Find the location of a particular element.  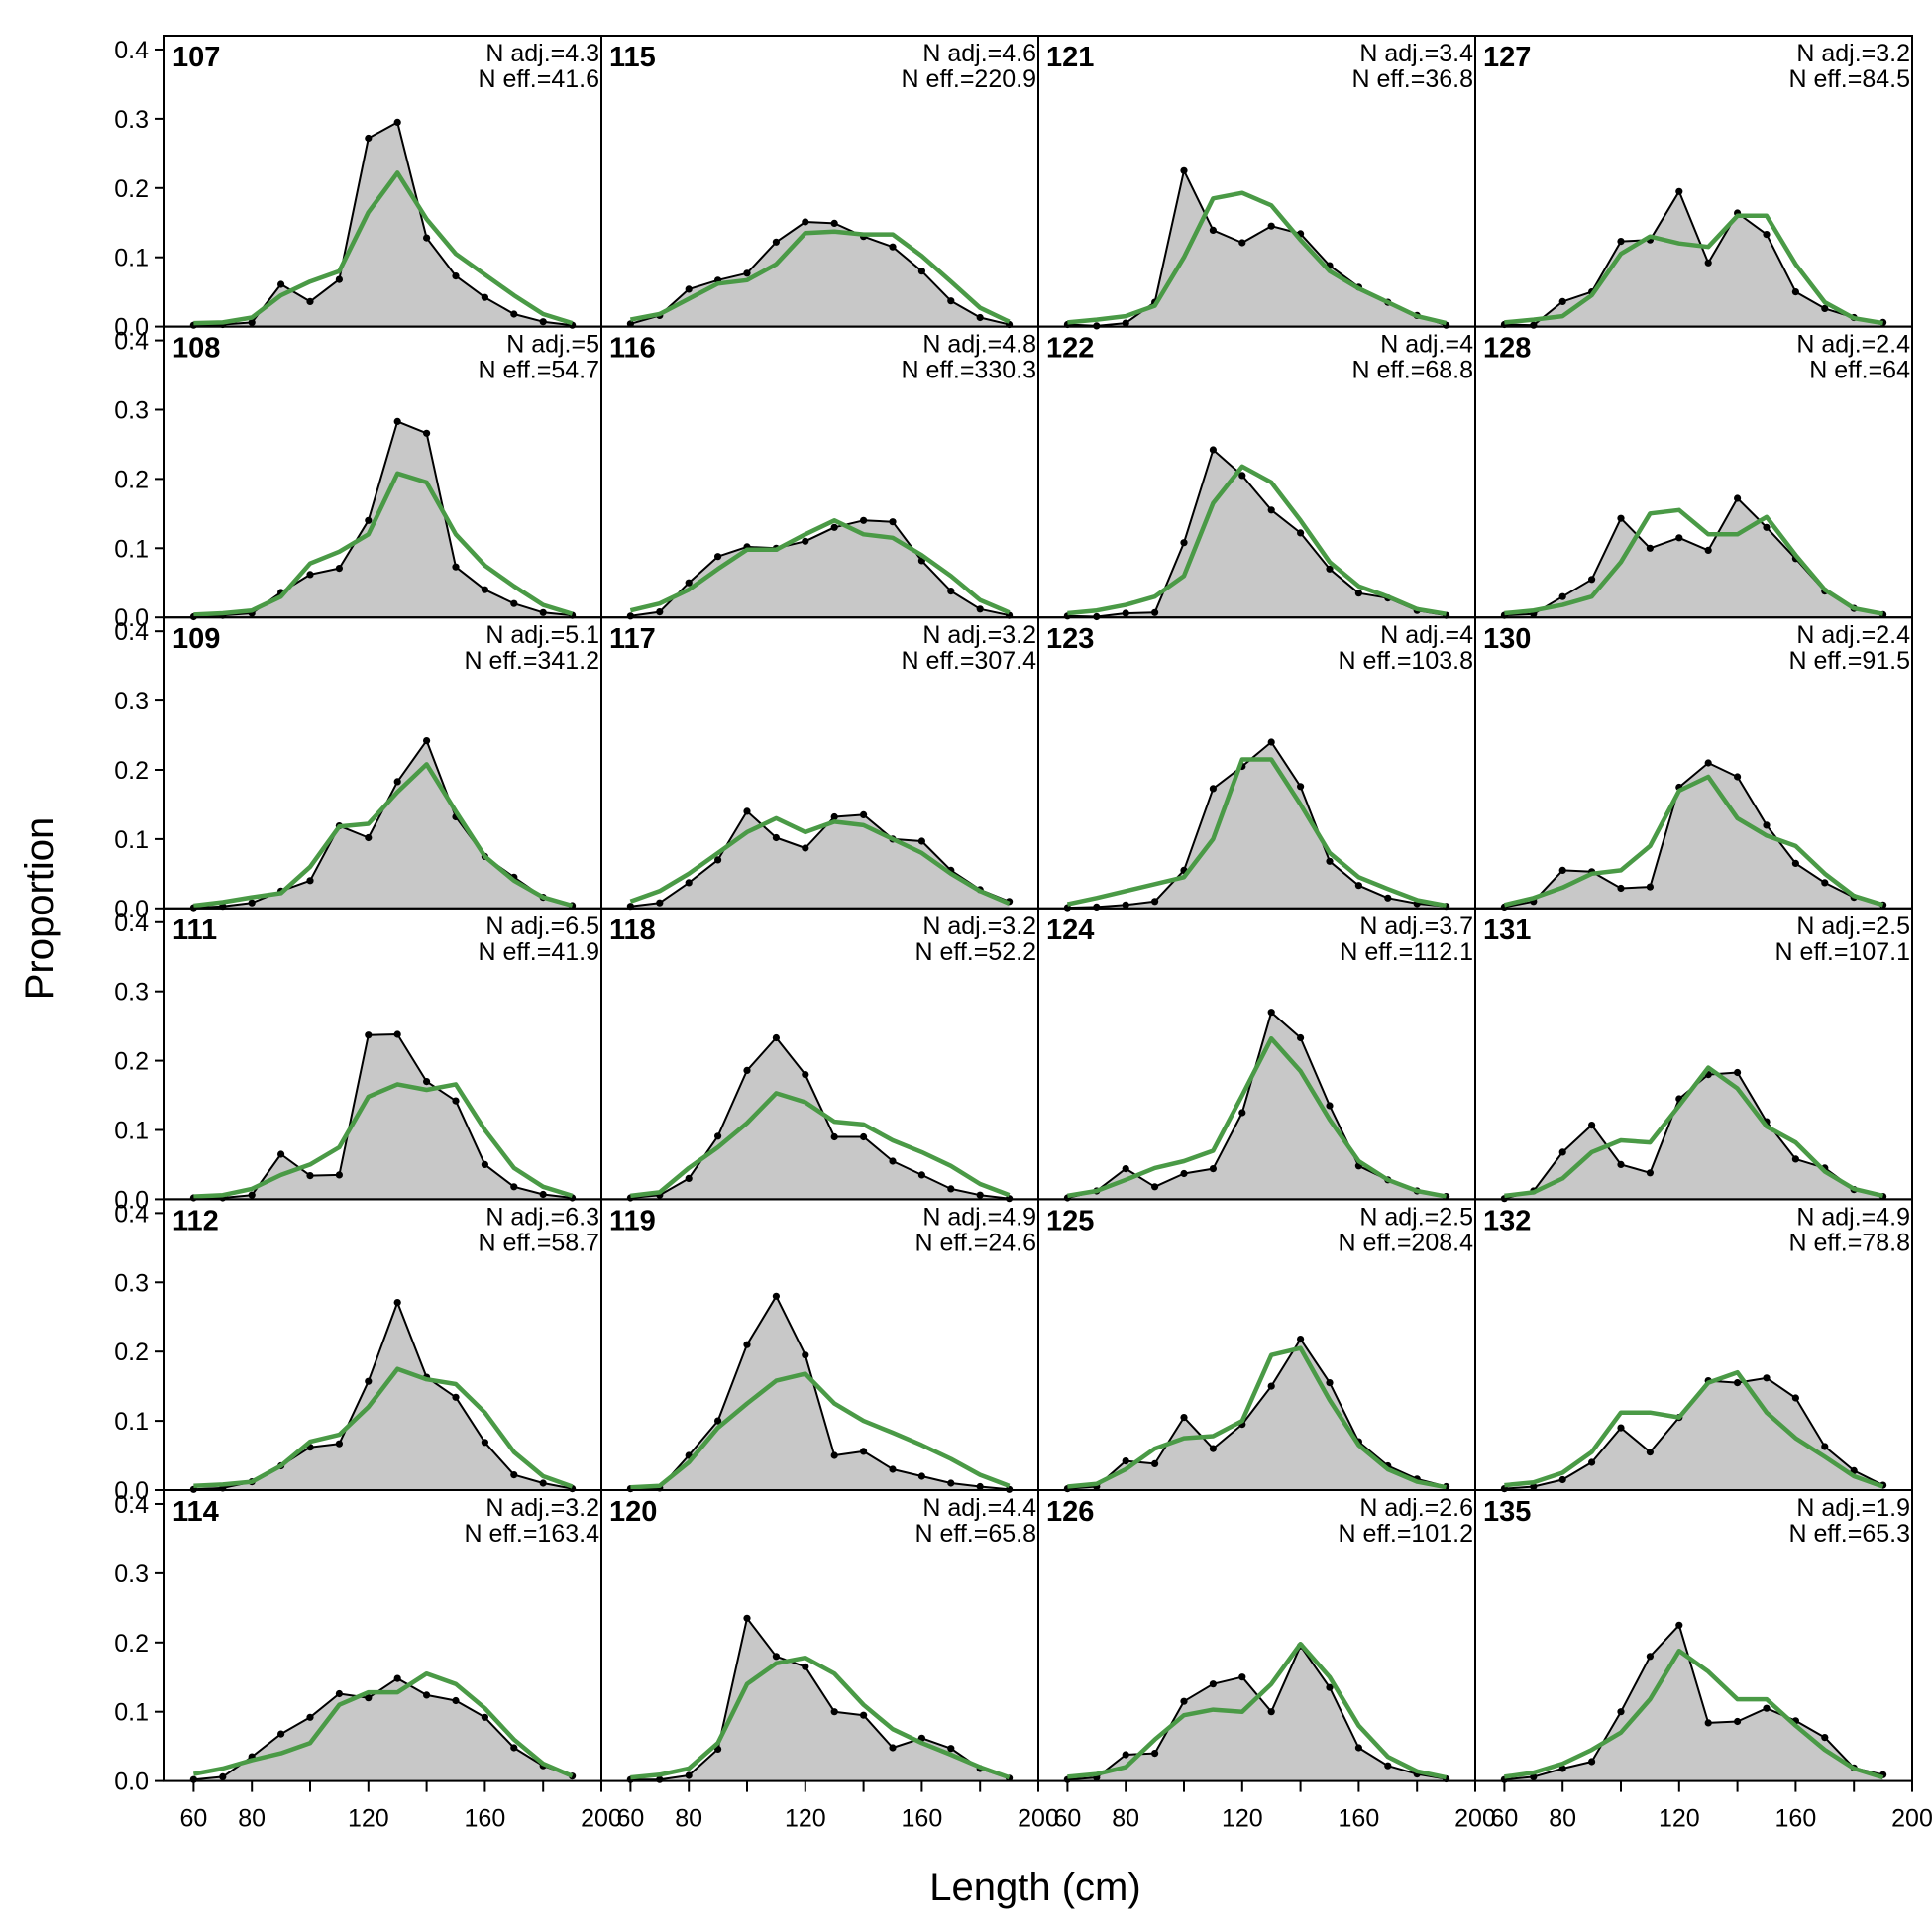

n-adj-label: N adj.=2.6 is located at coordinates (1416, 1508).